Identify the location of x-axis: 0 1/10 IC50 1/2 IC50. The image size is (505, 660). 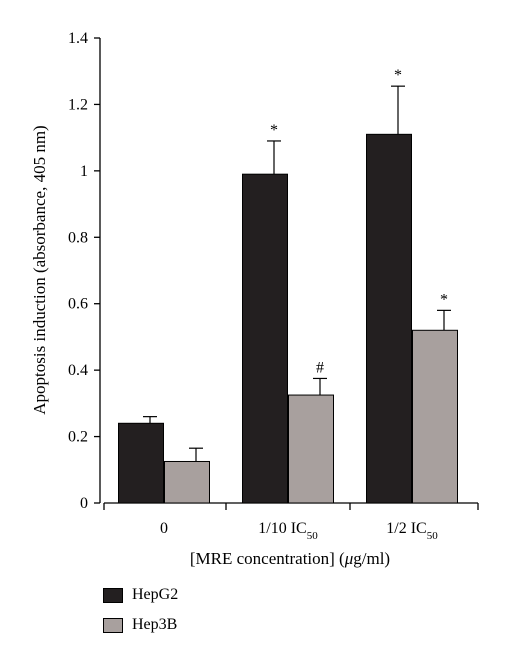
(291, 522).